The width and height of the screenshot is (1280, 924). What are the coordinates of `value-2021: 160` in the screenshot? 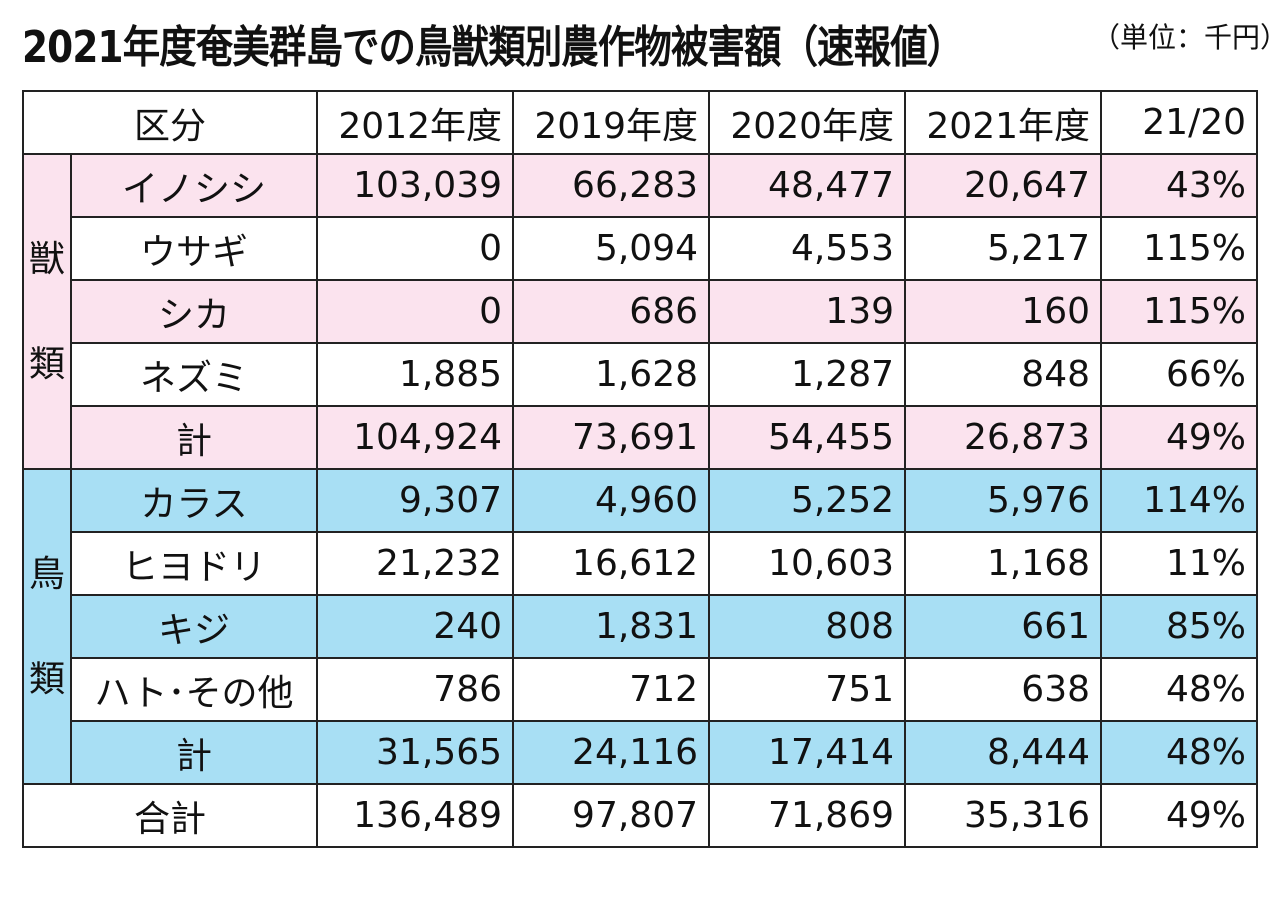 It's located at (1003, 311).